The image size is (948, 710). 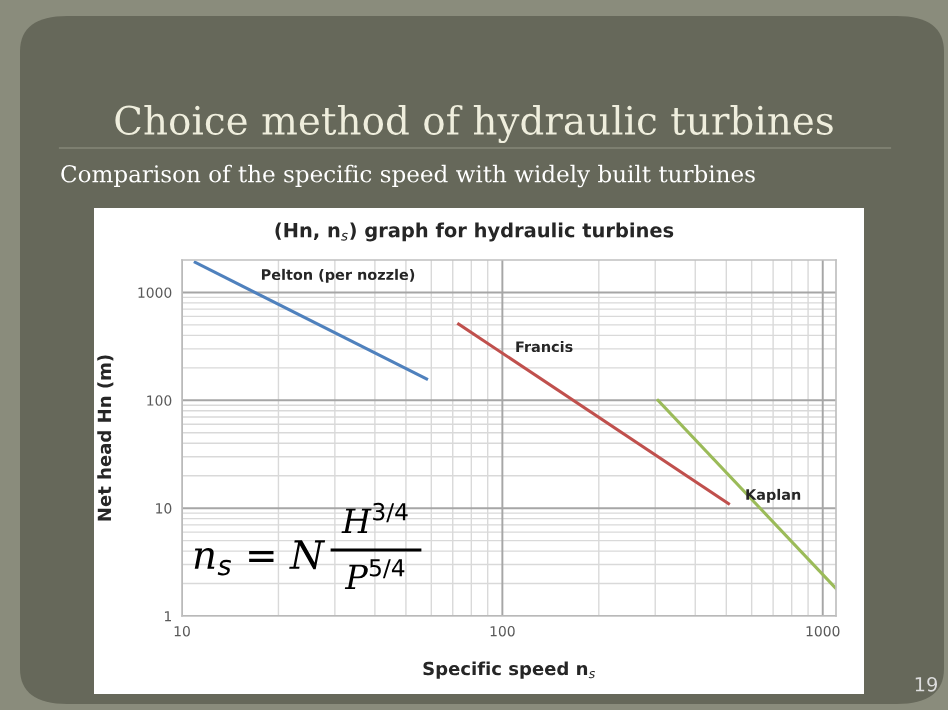 I want to click on text: 19, so click(x=926, y=684).